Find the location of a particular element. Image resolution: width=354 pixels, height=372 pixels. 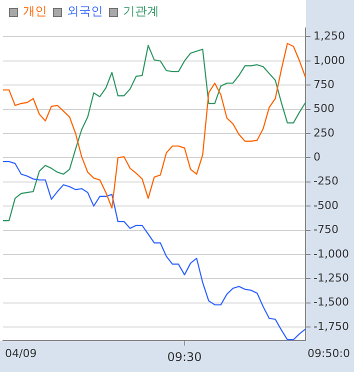

y-tick-label: 1,250 is located at coordinates (330, 36).